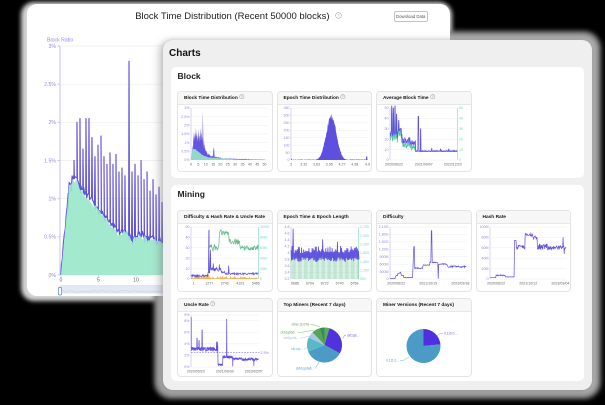 Image resolution: width=605 pixels, height=405 pixels. What do you see at coordinates (256, 284) in the screenshot?
I see `svg-text: 5466` at bounding box center [256, 284].